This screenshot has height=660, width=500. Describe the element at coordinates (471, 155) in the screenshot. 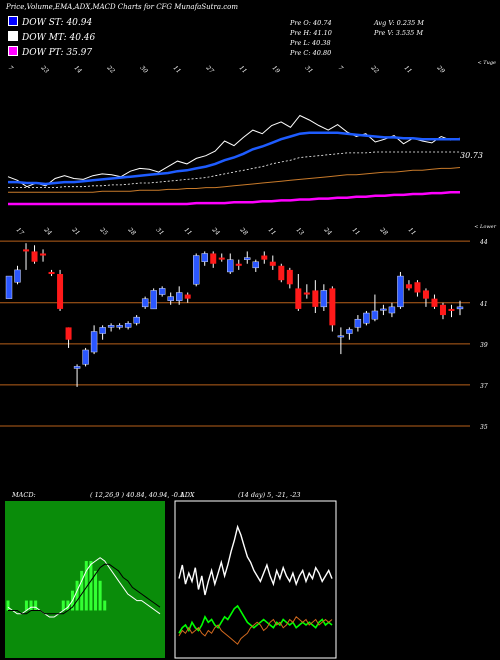

I see `ema-price-label: 30.73` at that location.